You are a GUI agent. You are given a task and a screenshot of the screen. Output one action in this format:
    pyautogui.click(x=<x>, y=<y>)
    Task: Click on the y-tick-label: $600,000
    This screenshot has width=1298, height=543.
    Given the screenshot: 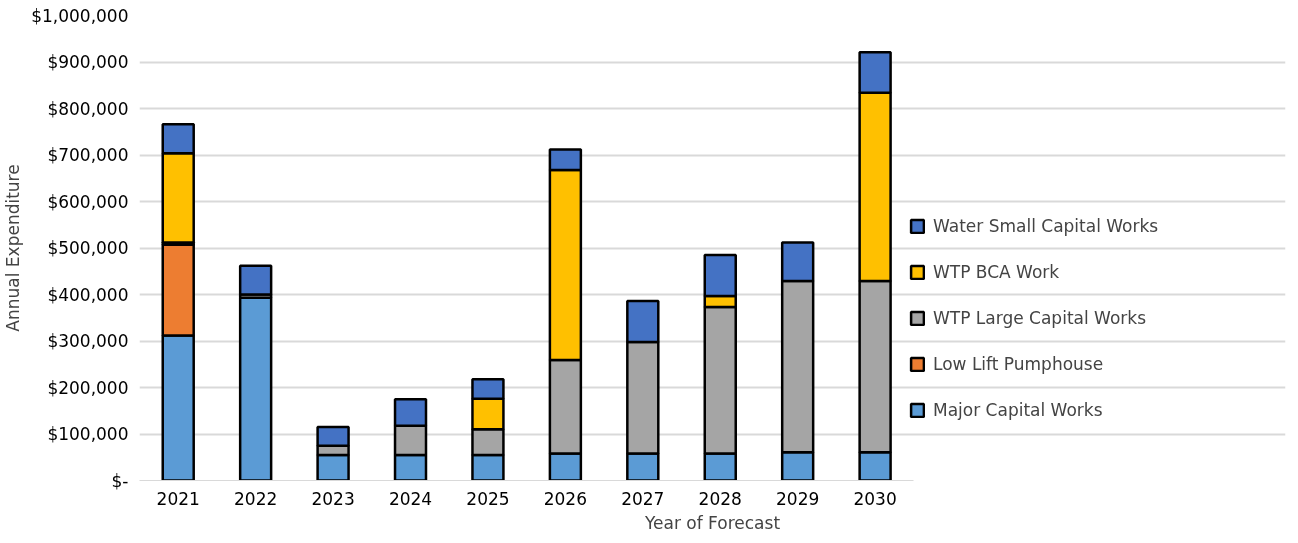 What is the action you would take?
    pyautogui.click(x=88, y=201)
    